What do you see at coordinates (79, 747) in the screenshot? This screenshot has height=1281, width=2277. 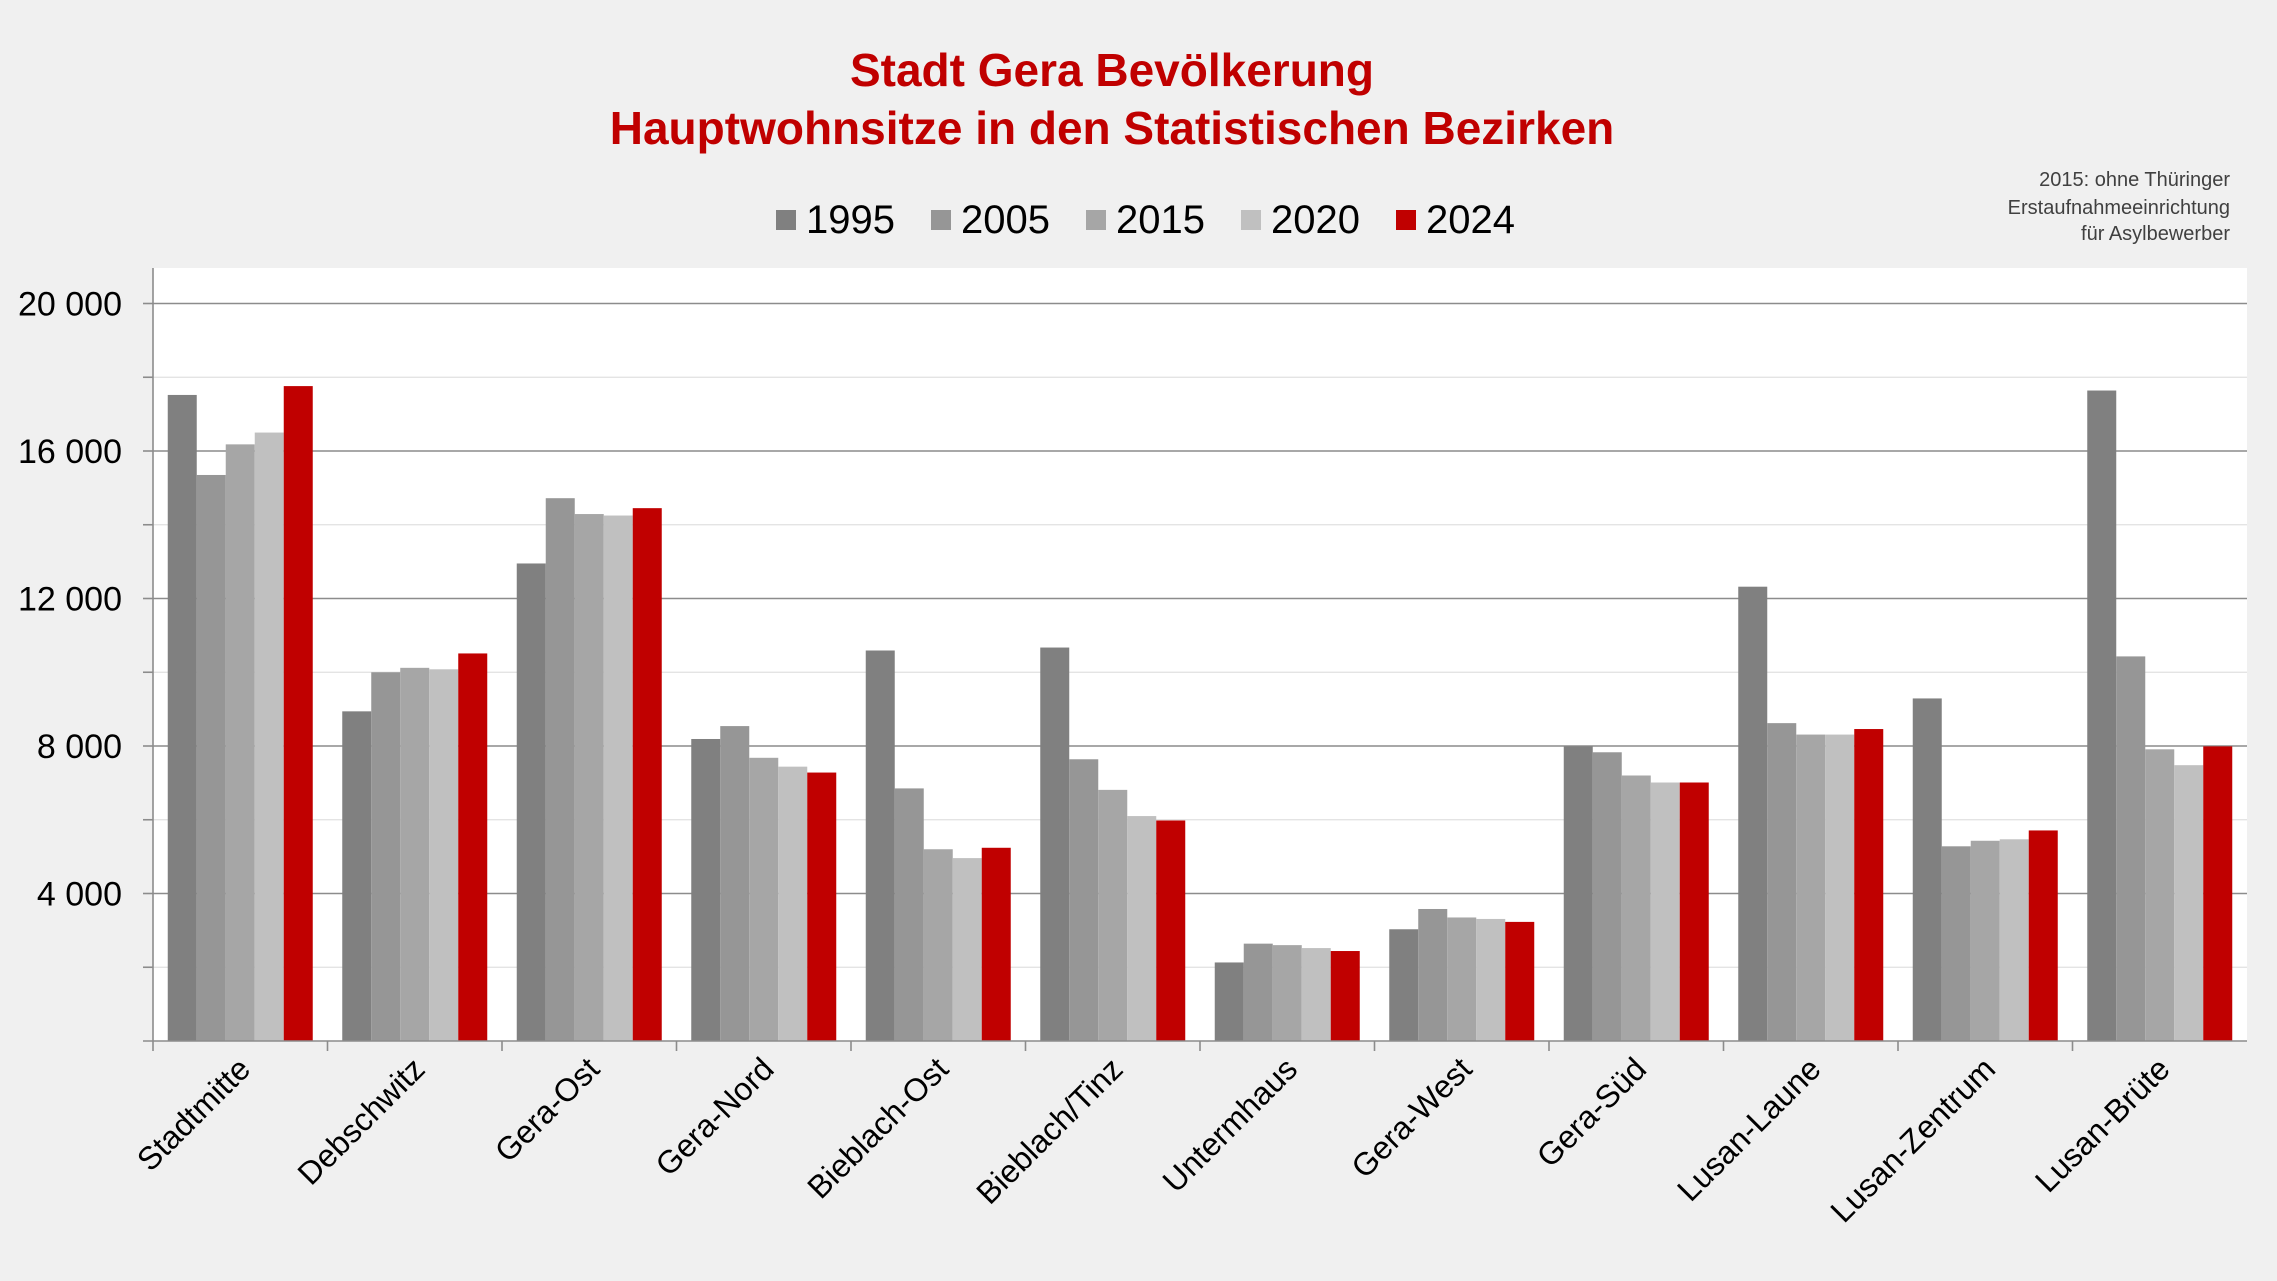 I see `y-tick-label: 8 000` at bounding box center [79, 747].